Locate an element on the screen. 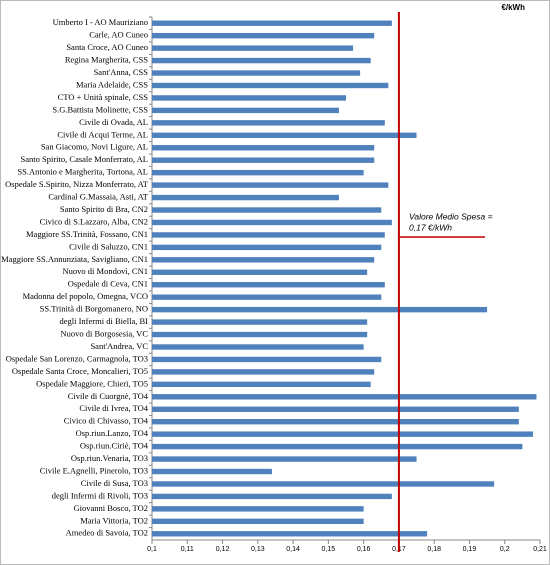 The image size is (550, 565). y-tick-label: CTO + Unità spinale, CSS is located at coordinates (103, 97).